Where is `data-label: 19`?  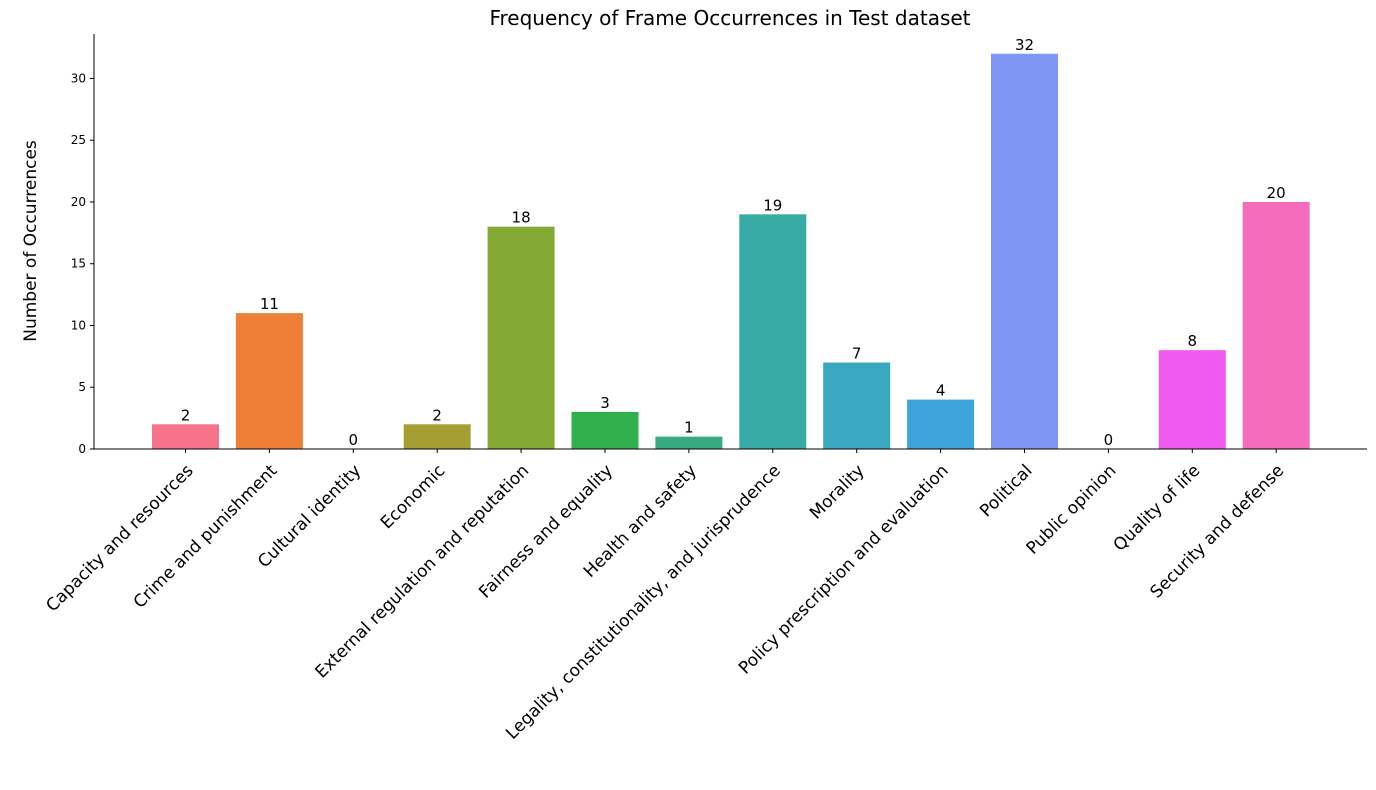
data-label: 19 is located at coordinates (772, 205).